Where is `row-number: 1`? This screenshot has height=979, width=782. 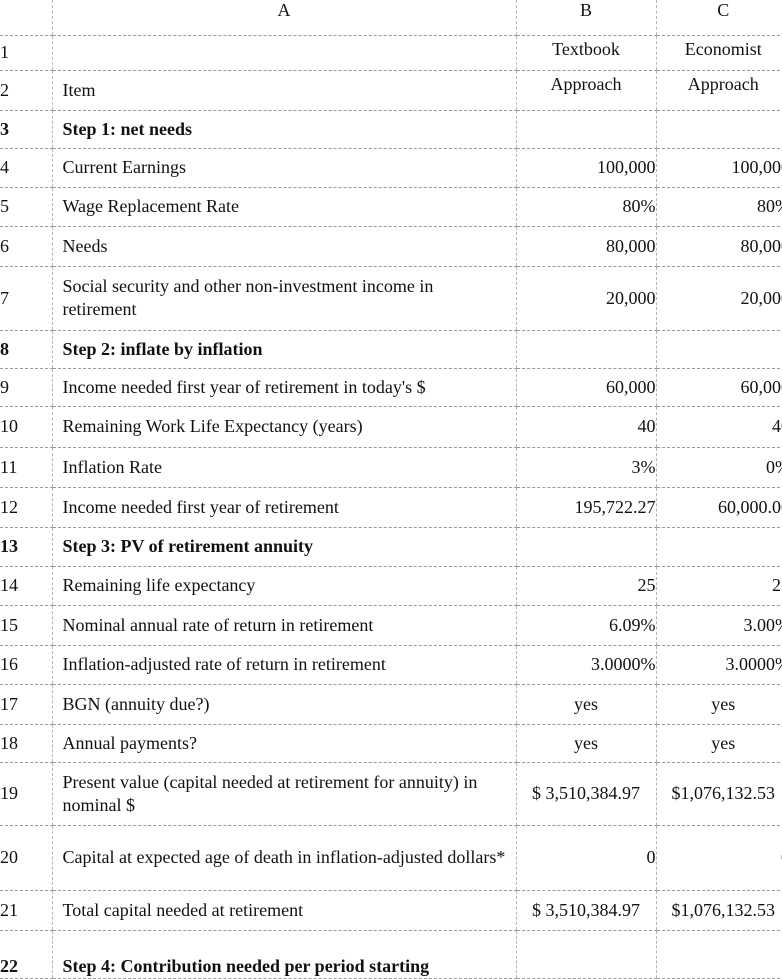 row-number: 1 is located at coordinates (26, 53).